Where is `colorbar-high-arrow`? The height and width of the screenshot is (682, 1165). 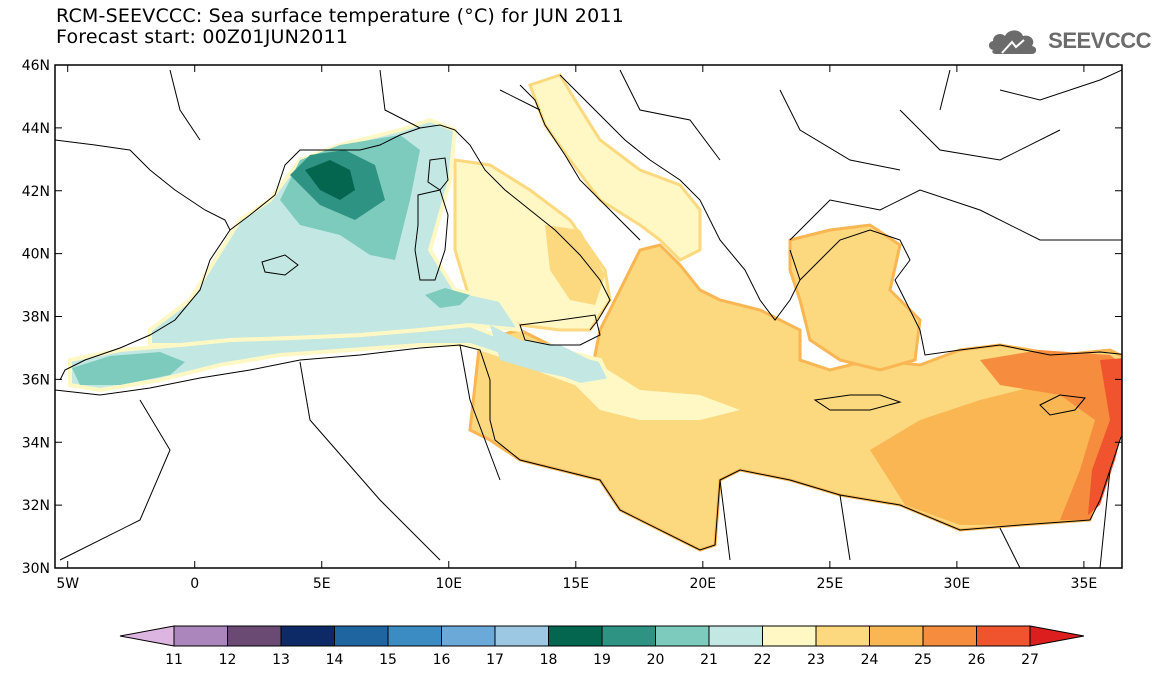 colorbar-high-arrow is located at coordinates (1057, 636).